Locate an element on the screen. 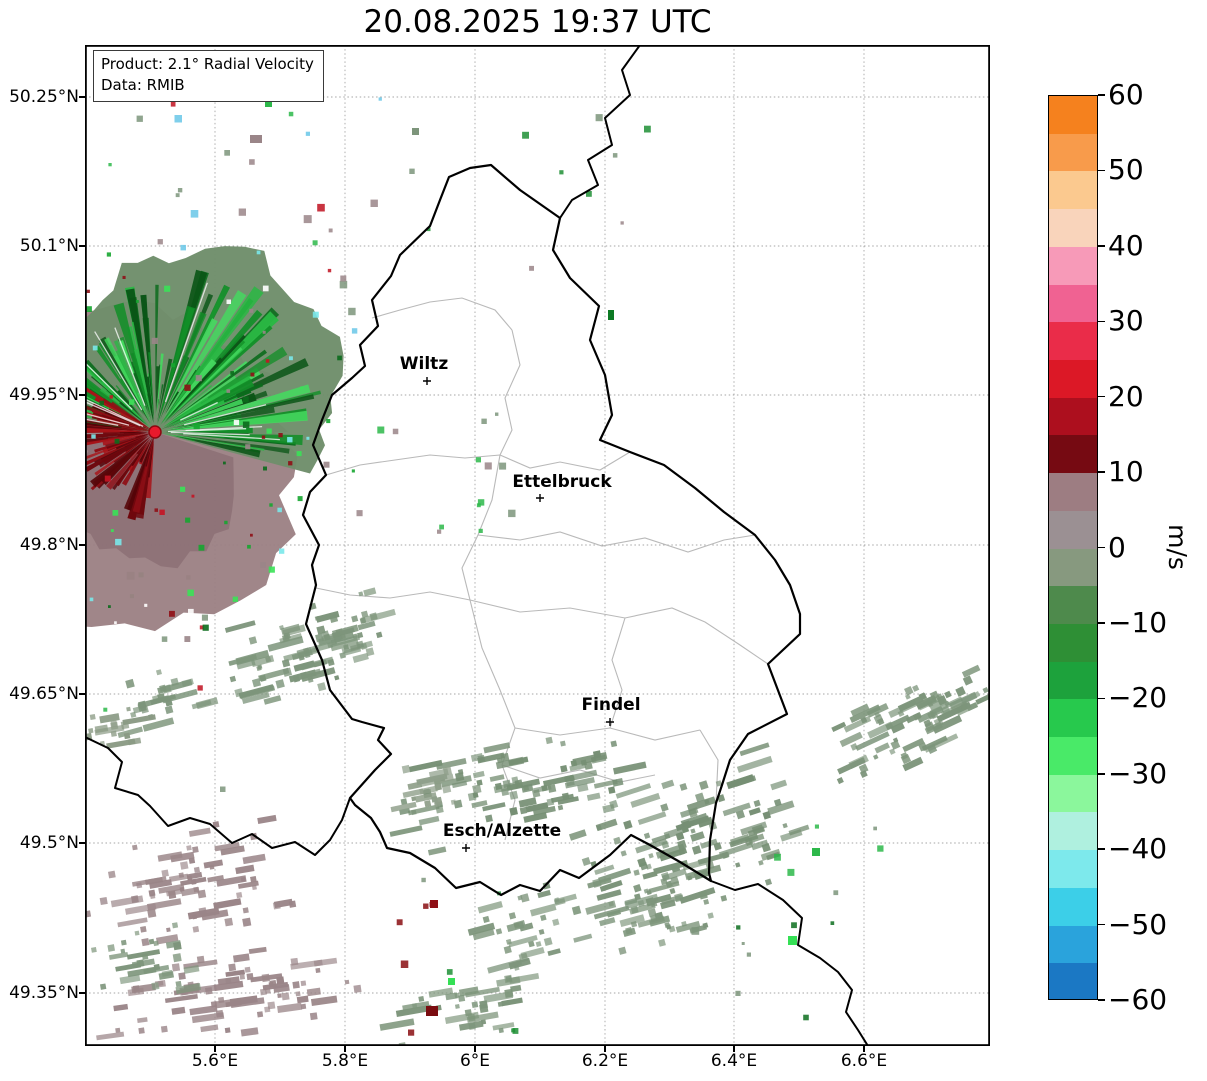  lon-tick-label: 6°E is located at coordinates (475, 1061).